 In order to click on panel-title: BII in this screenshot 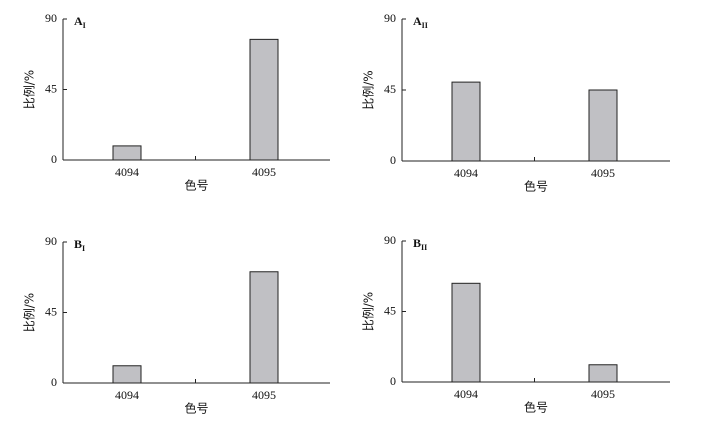, I will do `click(420, 244)`.